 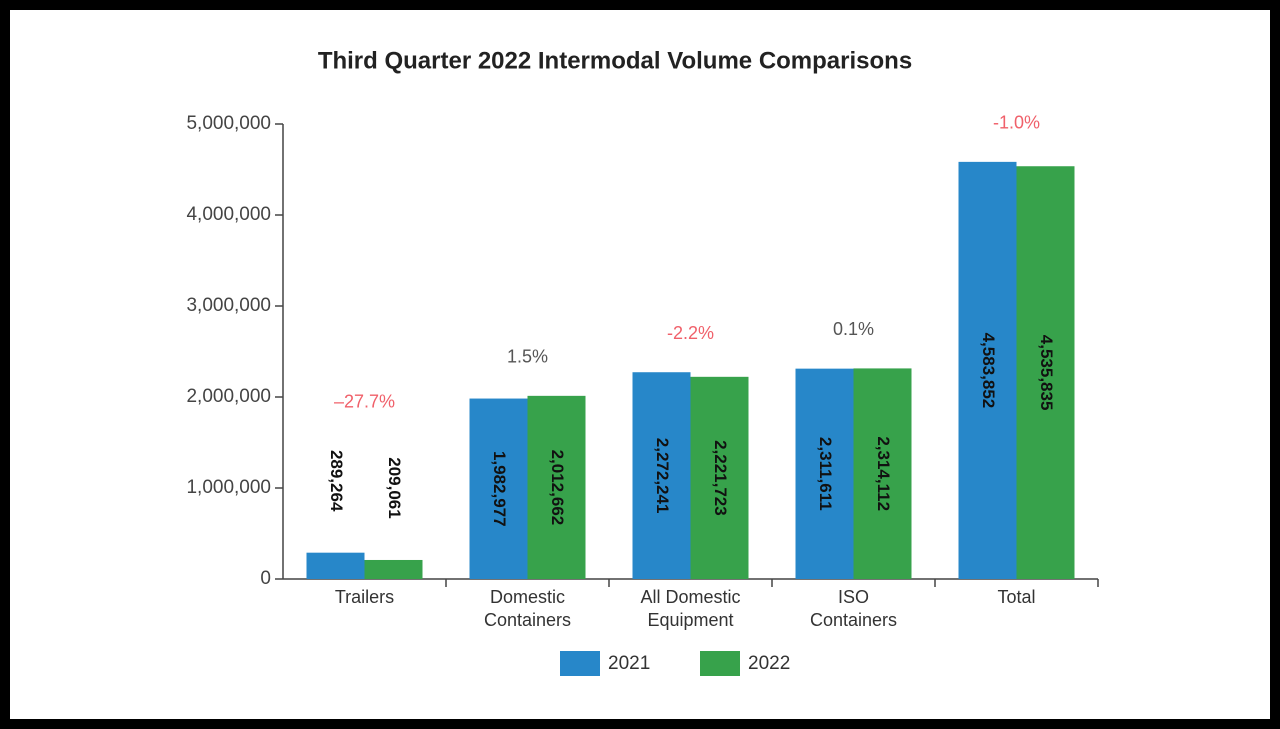 I want to click on value-label: 2,272,241, so click(x=662, y=476).